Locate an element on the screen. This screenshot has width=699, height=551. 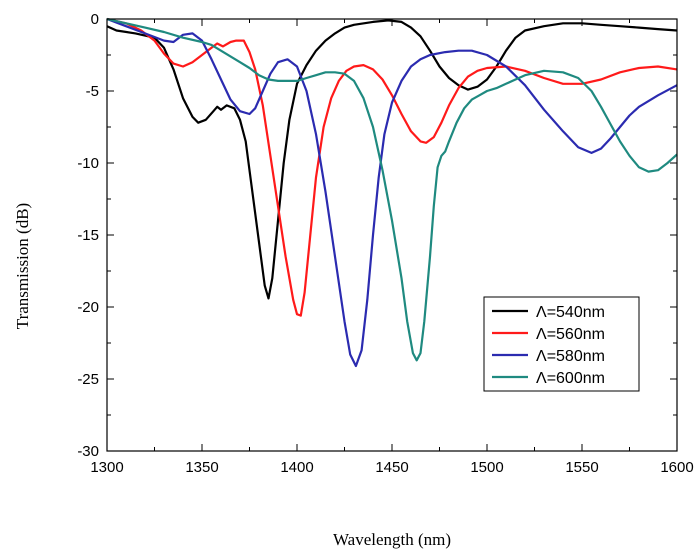
x-tick-label: 1600 is located at coordinates (676, 467).